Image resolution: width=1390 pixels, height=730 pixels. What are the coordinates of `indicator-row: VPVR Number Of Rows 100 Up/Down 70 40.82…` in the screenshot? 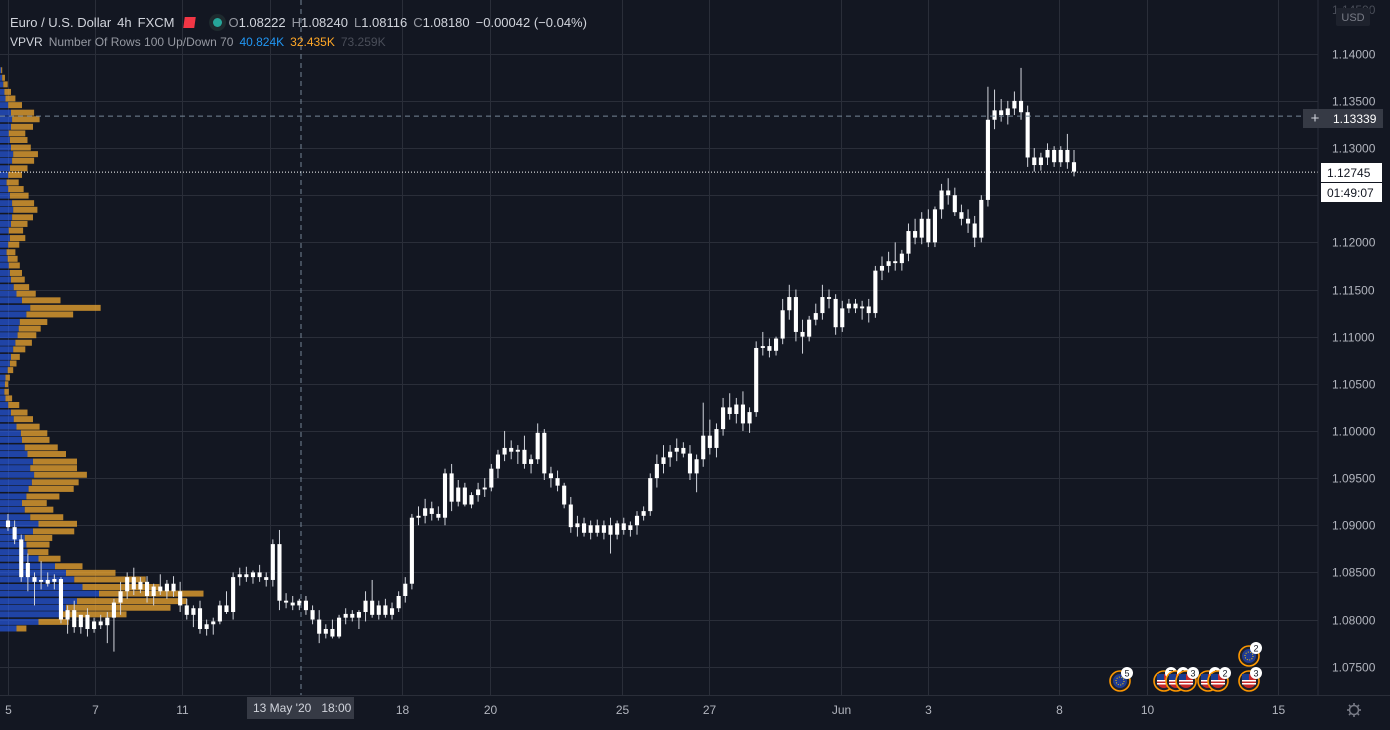 It's located at (301, 42).